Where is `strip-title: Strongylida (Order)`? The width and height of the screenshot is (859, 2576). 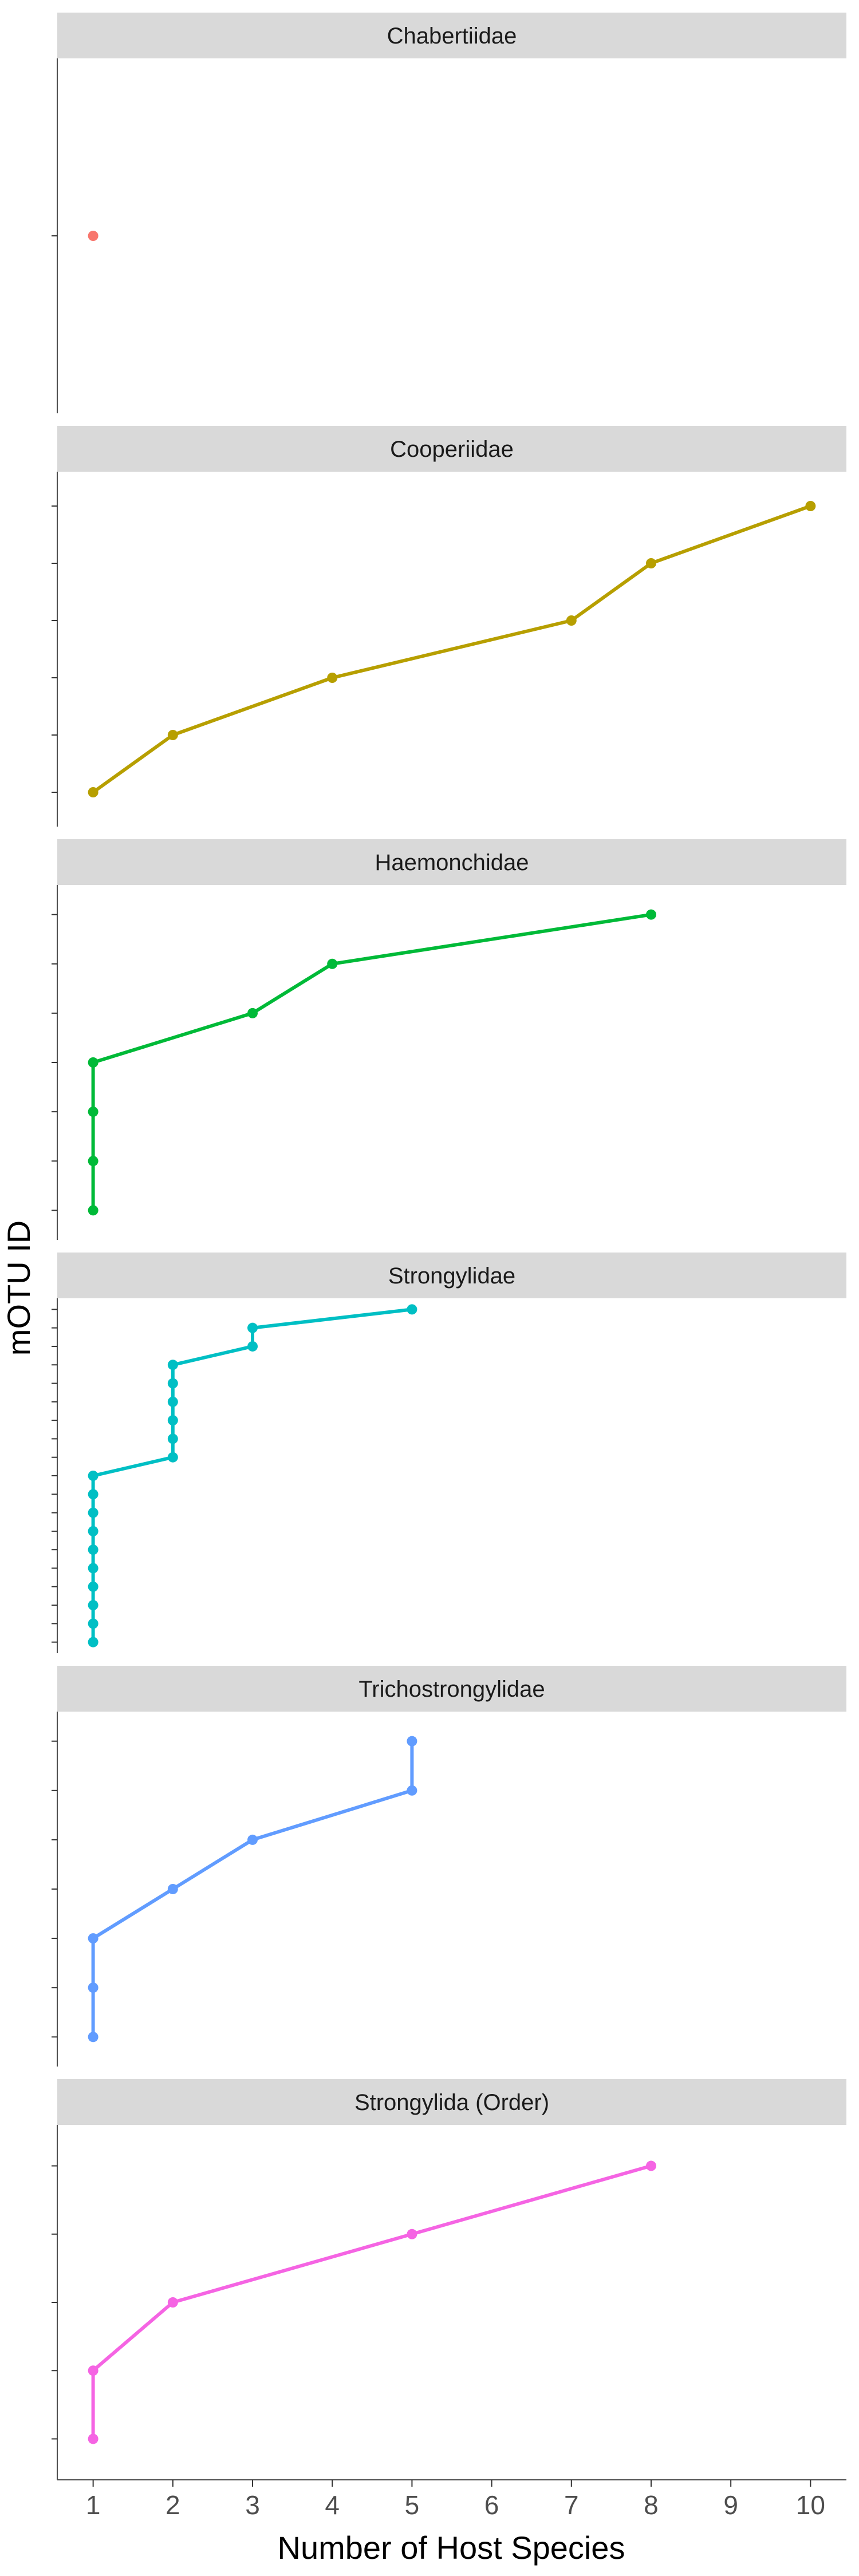 strip-title: Strongylida (Order) is located at coordinates (451, 2102).